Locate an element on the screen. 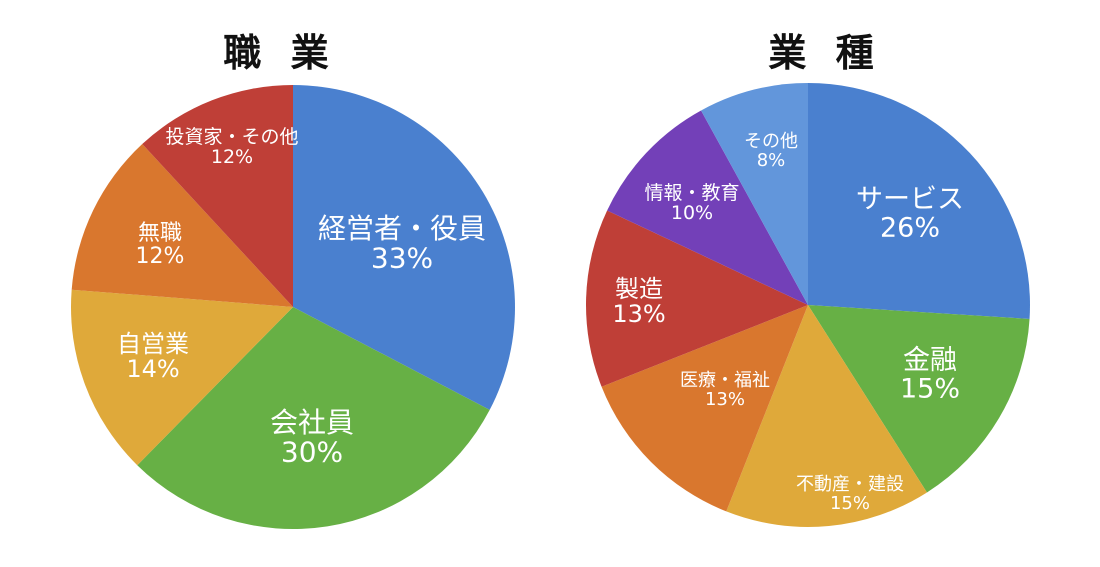  slice-value-label: 10% is located at coordinates (692, 213).